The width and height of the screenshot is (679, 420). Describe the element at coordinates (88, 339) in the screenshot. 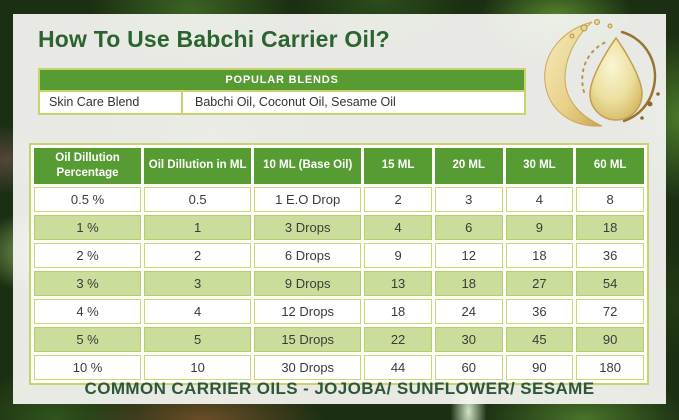

I see `table-cell: 5 %` at that location.